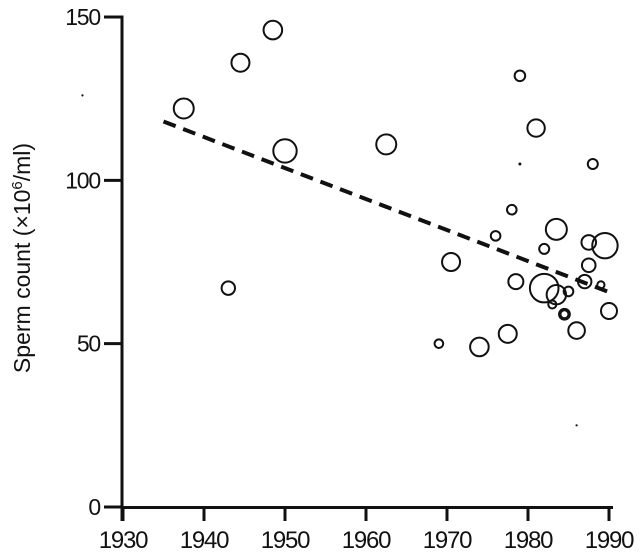  Describe the element at coordinates (520, 164) in the screenshot. I see `data-point-dot` at that location.